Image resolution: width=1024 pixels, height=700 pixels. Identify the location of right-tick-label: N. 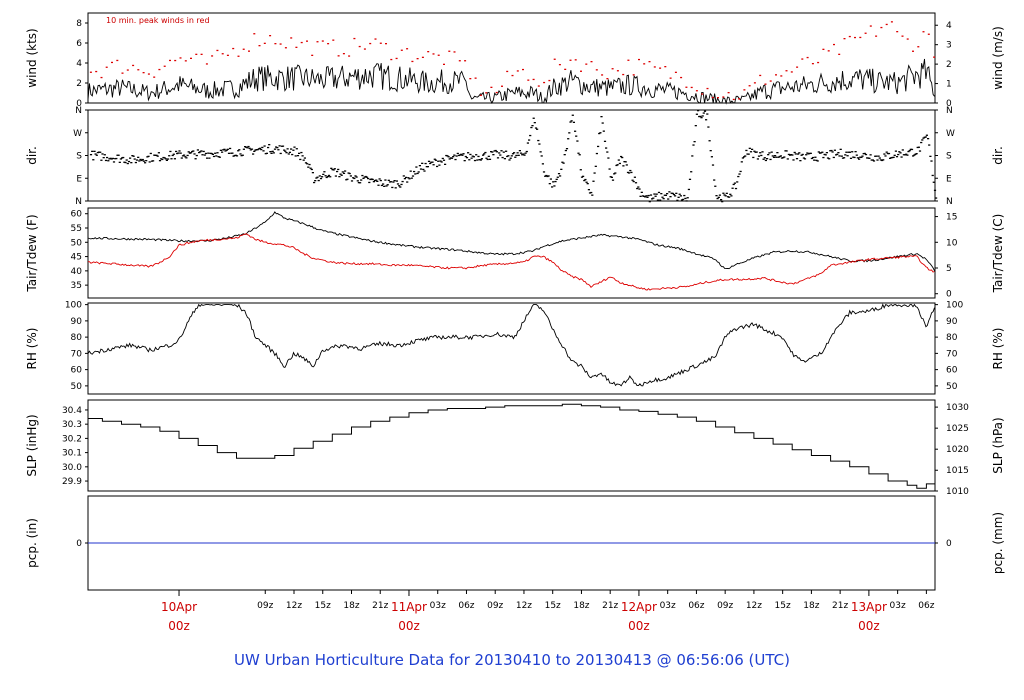
(949, 111).